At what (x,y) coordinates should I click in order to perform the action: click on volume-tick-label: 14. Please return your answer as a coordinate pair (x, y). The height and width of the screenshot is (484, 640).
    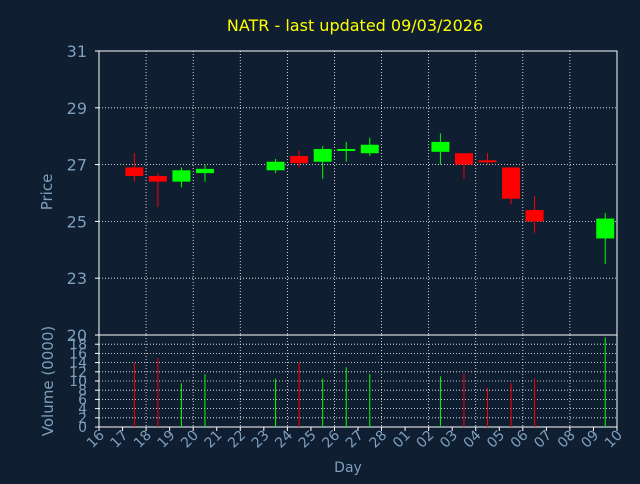
    Looking at the image, I should click on (78, 364).